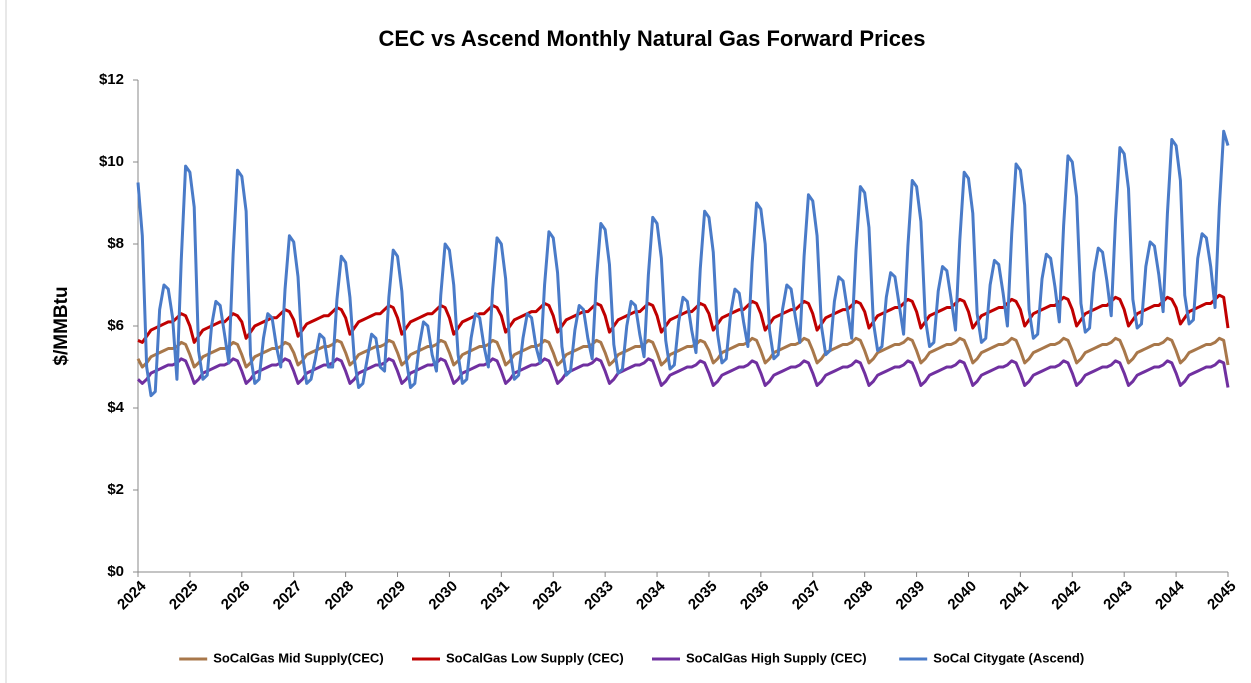  What do you see at coordinates (392, 596) in the screenshot?
I see `x-tick-label: 2029` at bounding box center [392, 596].